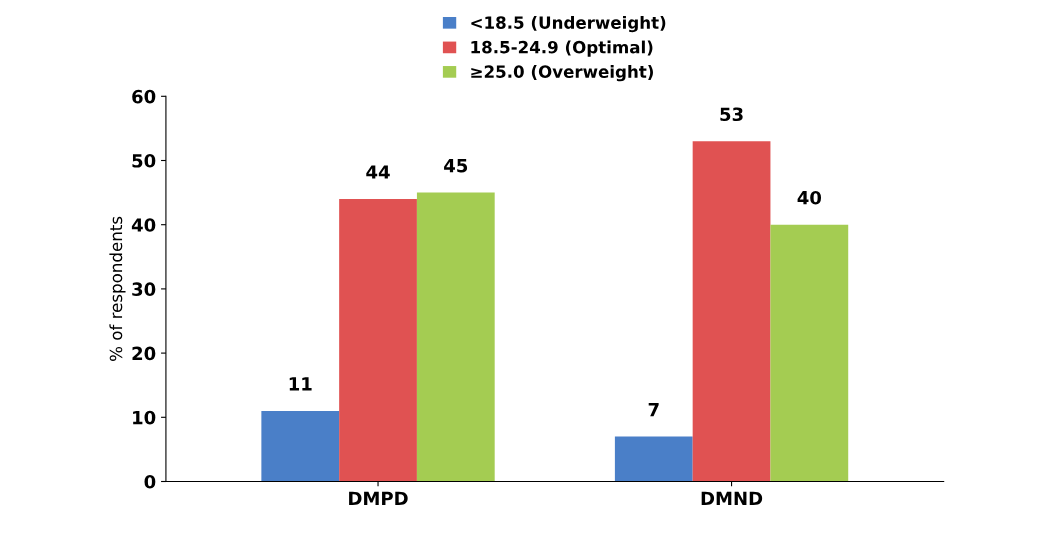 The height and width of the screenshot is (535, 1037). I want to click on legend-label: 18.5-24.9 (Optimal), so click(562, 48).